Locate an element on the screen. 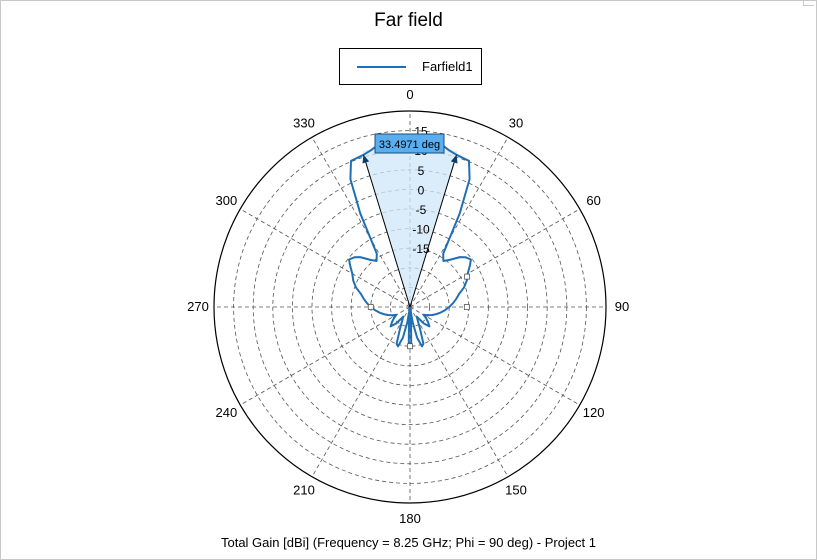 This screenshot has height=560, width=817. beamwidth-wedge is located at coordinates (410, 225).